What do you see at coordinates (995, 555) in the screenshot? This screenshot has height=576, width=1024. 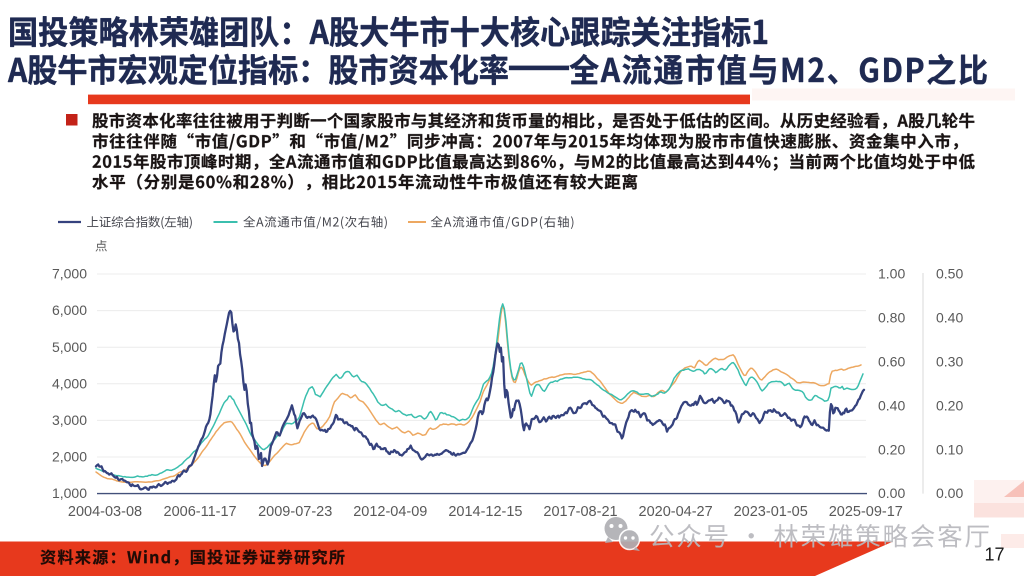 I see `svg-text: 17` at bounding box center [995, 555].